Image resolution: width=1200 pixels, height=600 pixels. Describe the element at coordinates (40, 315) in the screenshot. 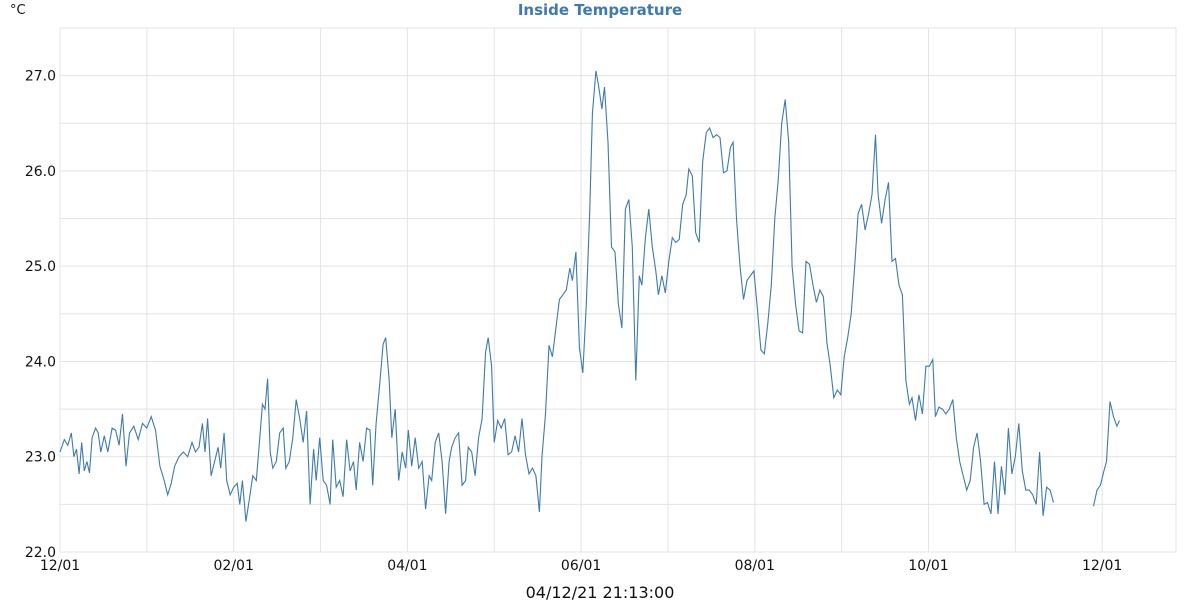

I see `y-axis: 22.0 23.0 24.0 25.0 26.0 27.0` at that location.